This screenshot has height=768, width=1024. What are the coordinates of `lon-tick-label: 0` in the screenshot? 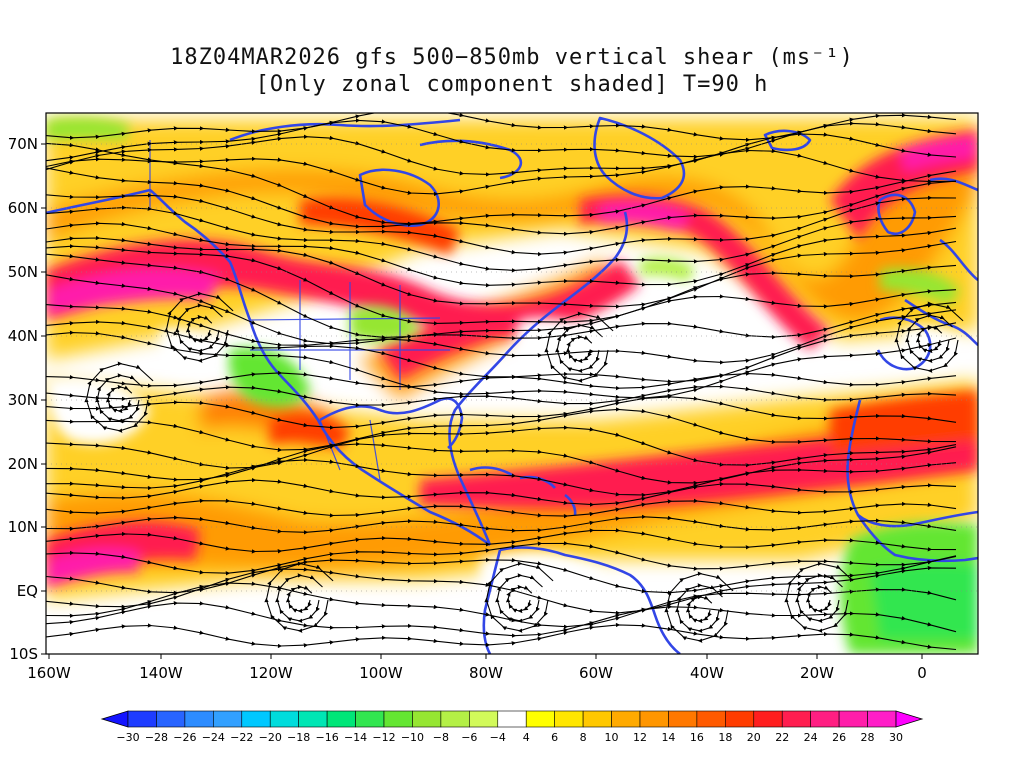 It's located at (922, 673).